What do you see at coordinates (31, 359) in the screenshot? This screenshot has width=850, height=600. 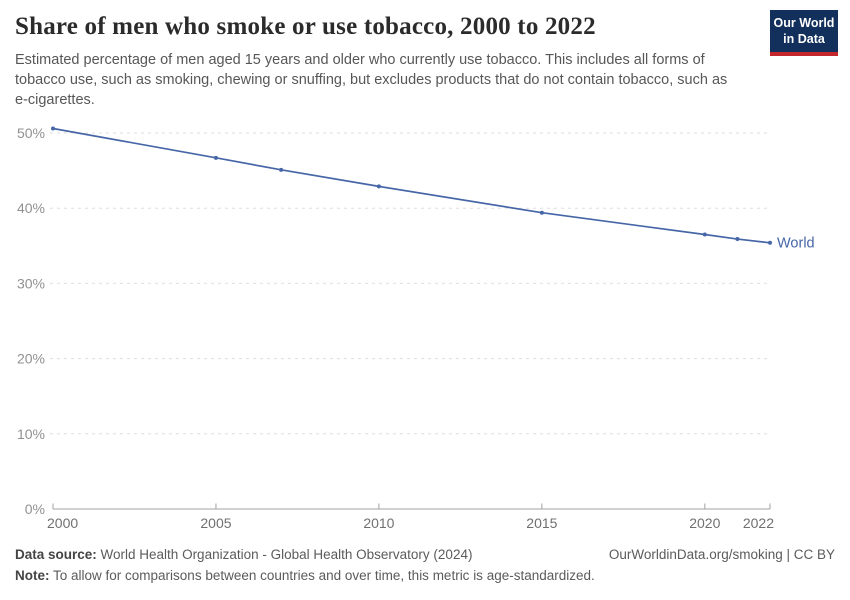 I see `y-tick-label: 20%` at bounding box center [31, 359].